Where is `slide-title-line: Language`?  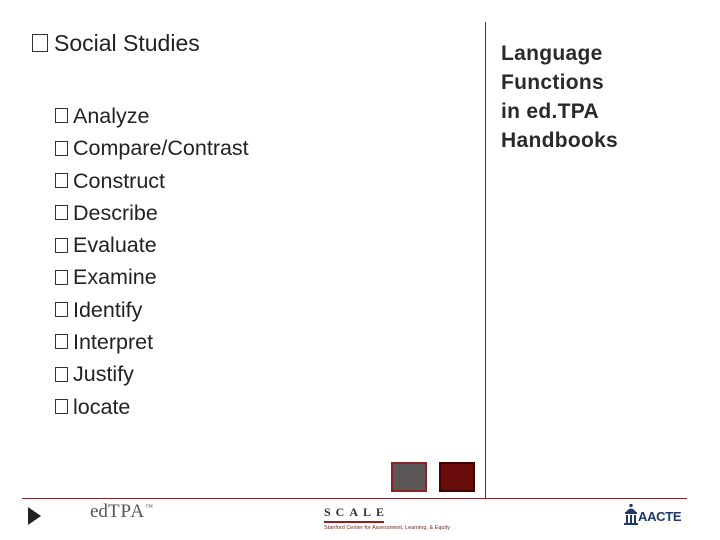
slide-title-line: Language is located at coordinates (552, 53).